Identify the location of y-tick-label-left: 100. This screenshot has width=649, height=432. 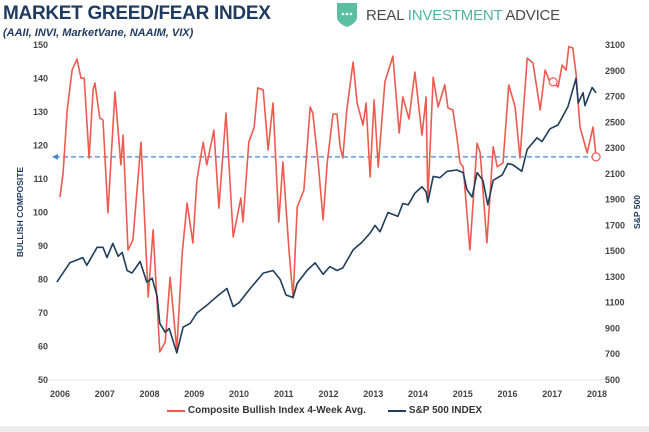
(40, 213).